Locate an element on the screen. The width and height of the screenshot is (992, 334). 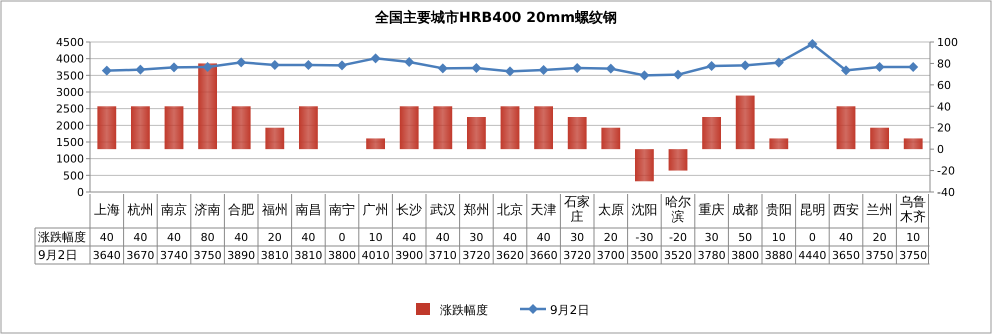
x-tick-label: 南宁 is located at coordinates (342, 210).